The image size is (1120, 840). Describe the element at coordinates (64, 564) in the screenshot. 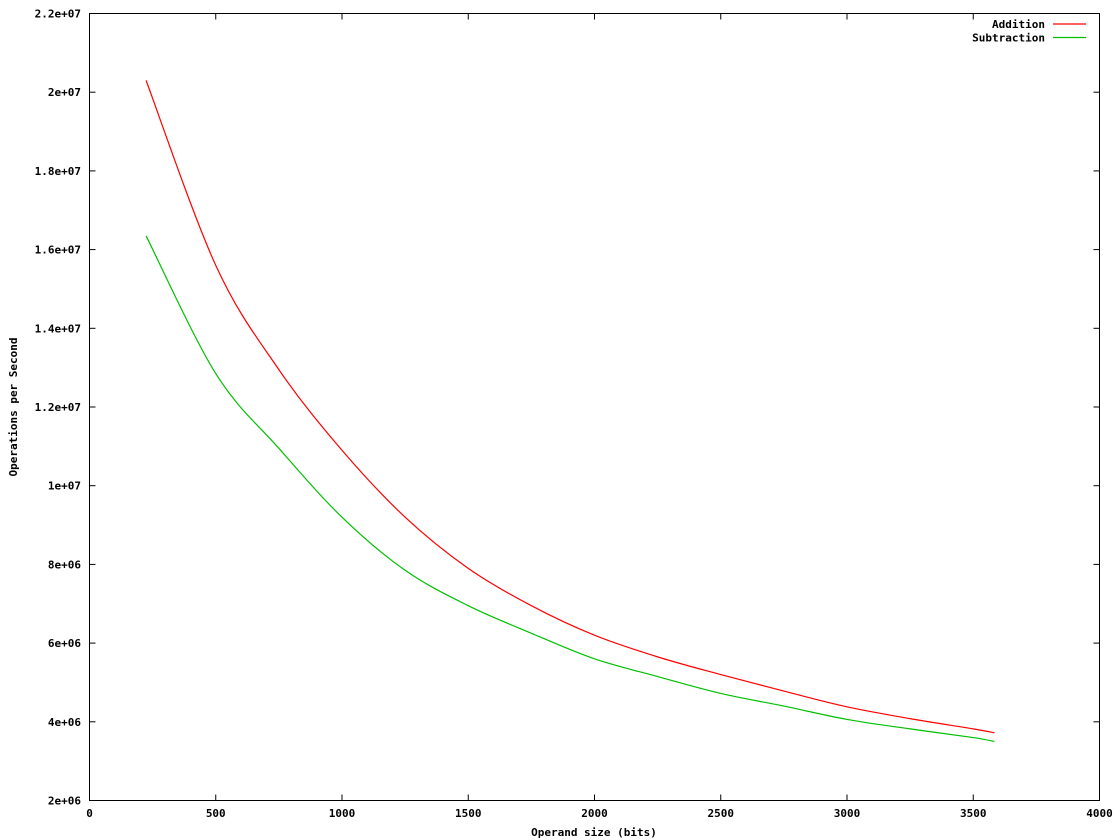

I see `y-tick-label: 8e+06` at that location.